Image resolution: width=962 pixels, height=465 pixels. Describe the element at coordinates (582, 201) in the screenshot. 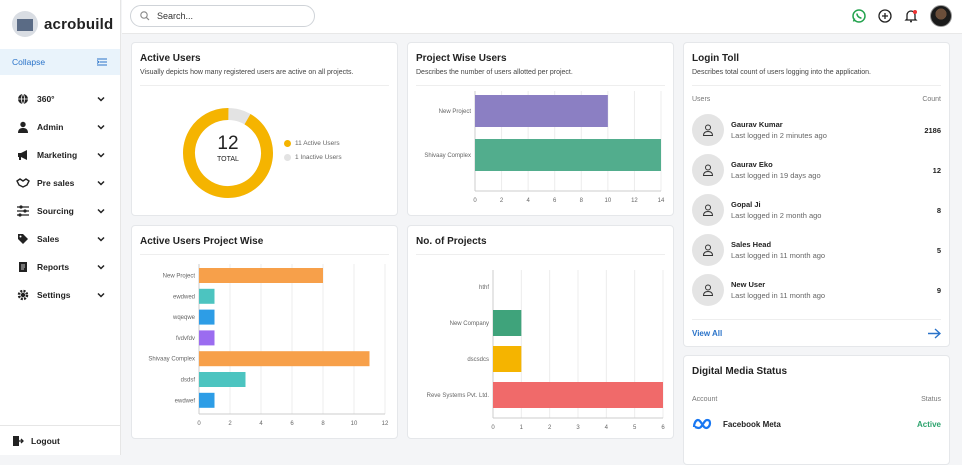

I see `x-tick-label: 8` at that location.